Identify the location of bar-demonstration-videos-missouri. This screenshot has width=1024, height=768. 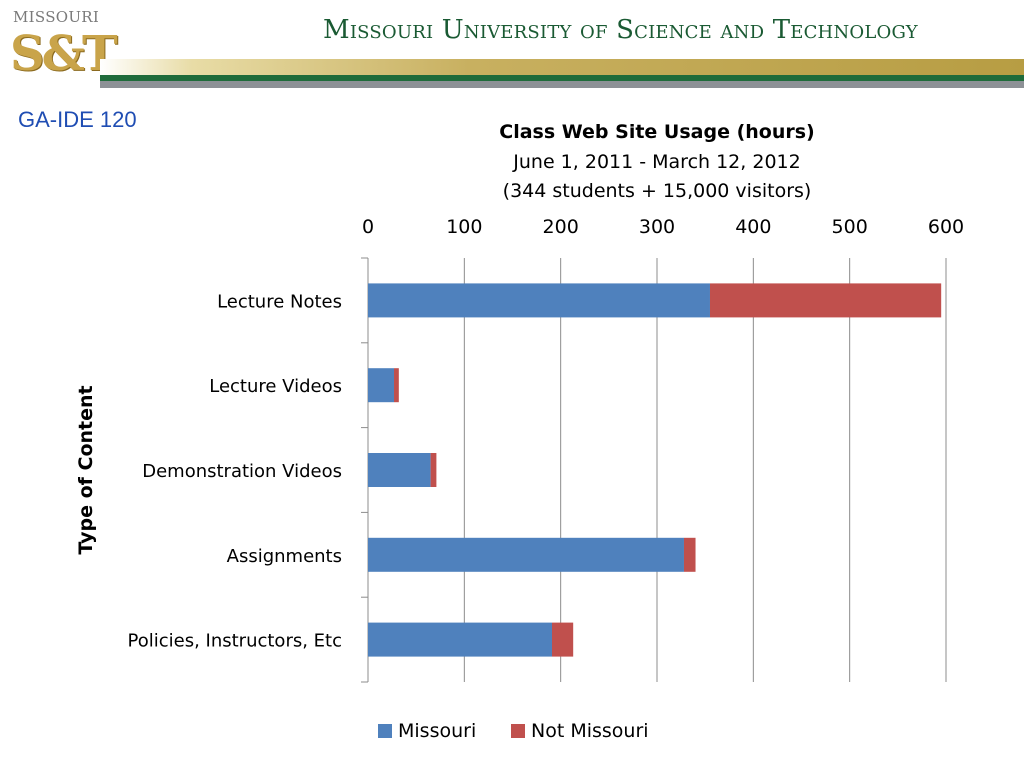
(399, 470).